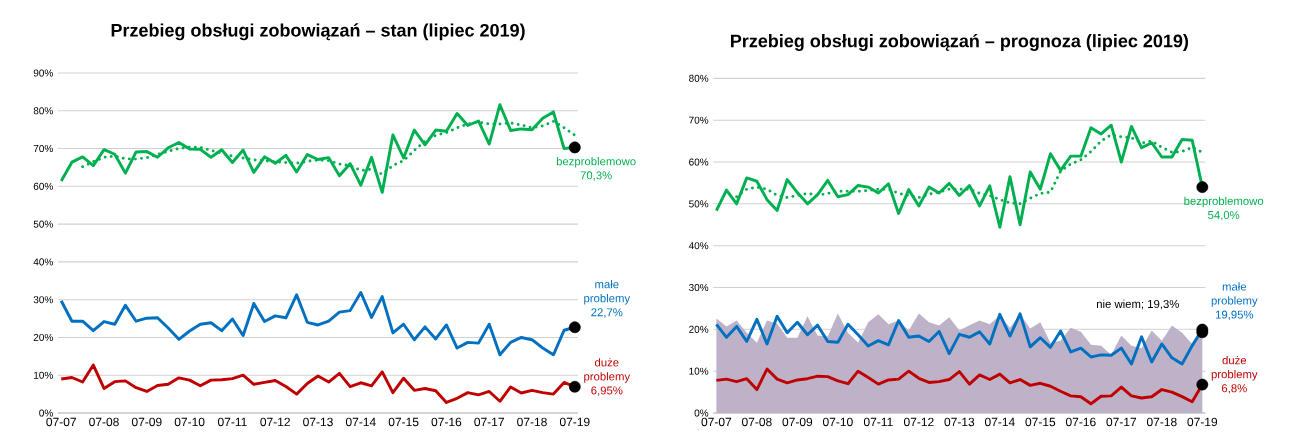 The image size is (1309, 439). What do you see at coordinates (960, 42) in the screenshot?
I see `chart-title: Przebieg obsługi zobowiązań – prognoza (lipiec 2019)` at bounding box center [960, 42].